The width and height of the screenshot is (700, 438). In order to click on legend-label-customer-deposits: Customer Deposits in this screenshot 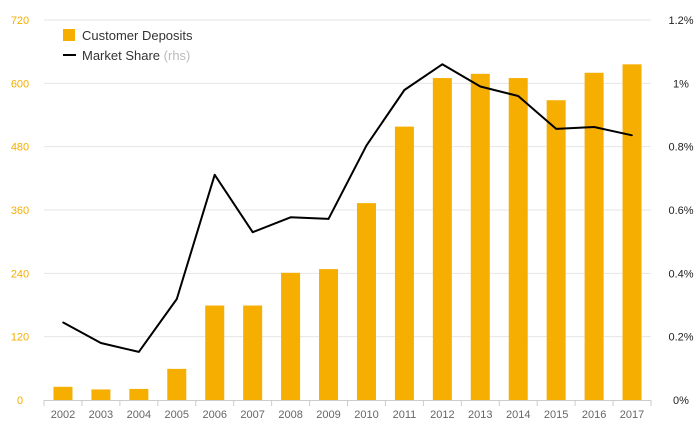, I will do `click(137, 35)`.